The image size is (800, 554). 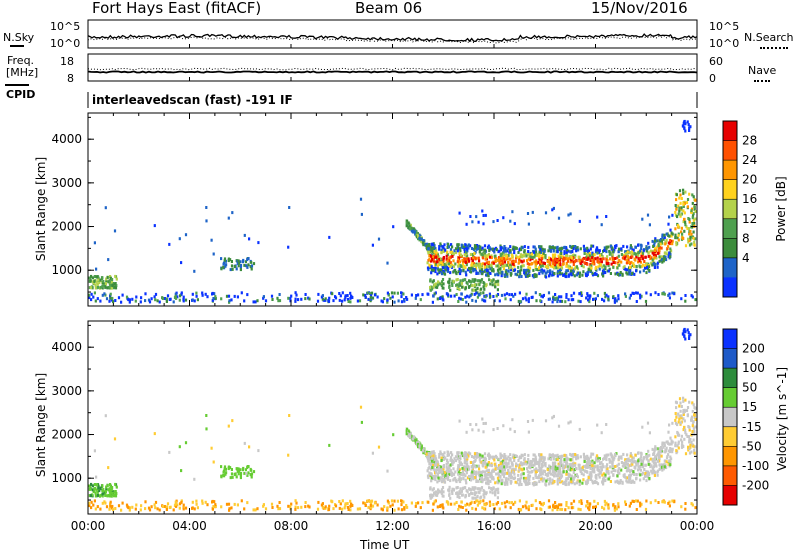 What do you see at coordinates (22, 72) in the screenshot?
I see `freq-unit-label: [MHz]` at bounding box center [22, 72].